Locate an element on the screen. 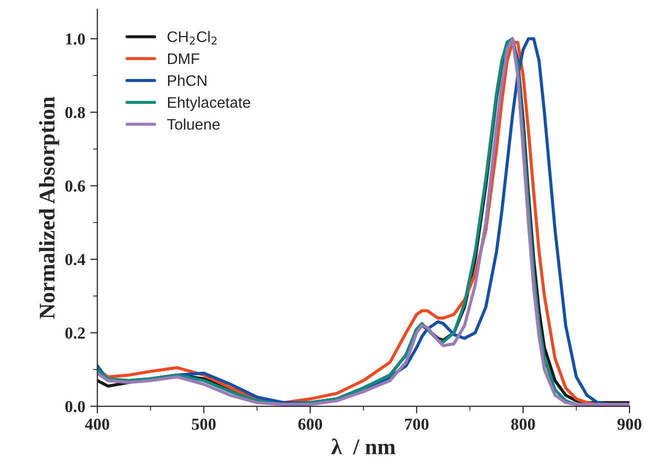 The width and height of the screenshot is (649, 467). x-tick-label: 900 is located at coordinates (629, 424).